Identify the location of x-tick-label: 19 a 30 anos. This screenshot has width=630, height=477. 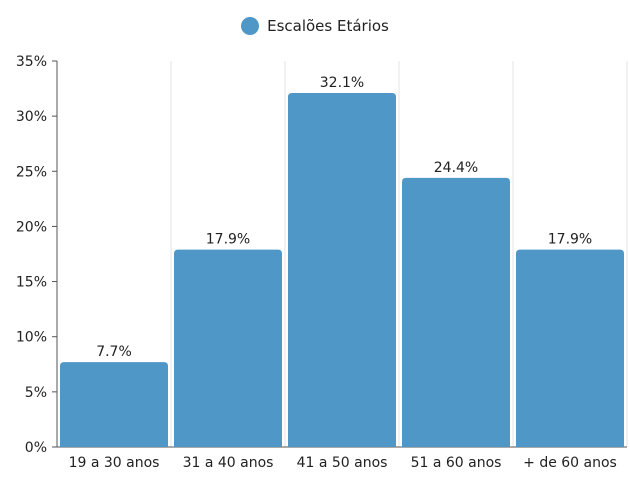
(114, 463).